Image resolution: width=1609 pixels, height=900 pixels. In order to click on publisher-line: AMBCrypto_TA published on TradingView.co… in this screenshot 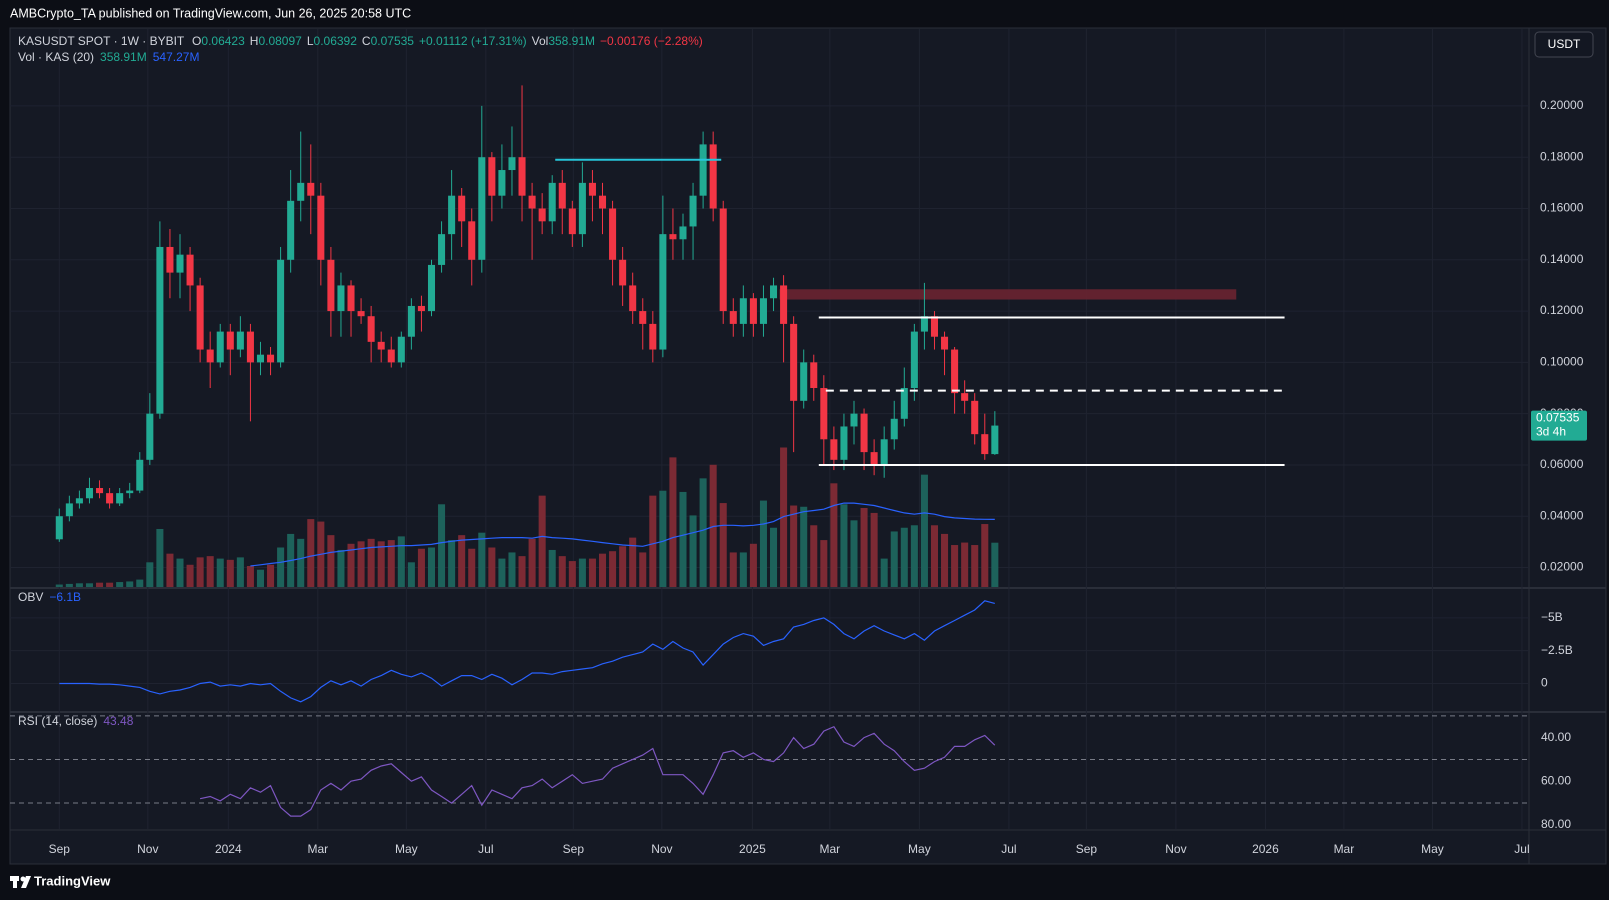, I will do `click(210, 13)`.